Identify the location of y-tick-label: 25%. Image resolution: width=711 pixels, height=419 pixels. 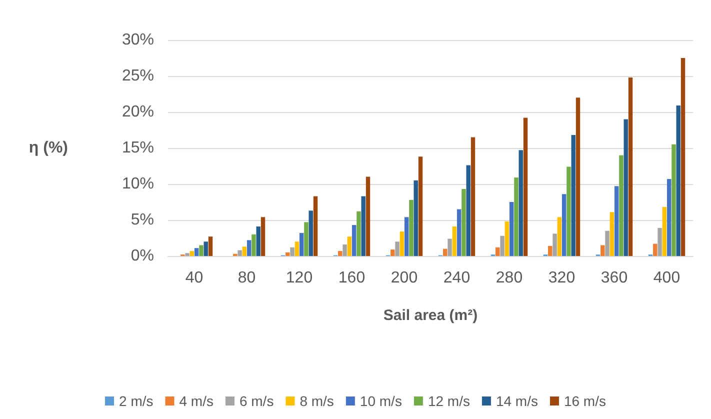
(138, 76).